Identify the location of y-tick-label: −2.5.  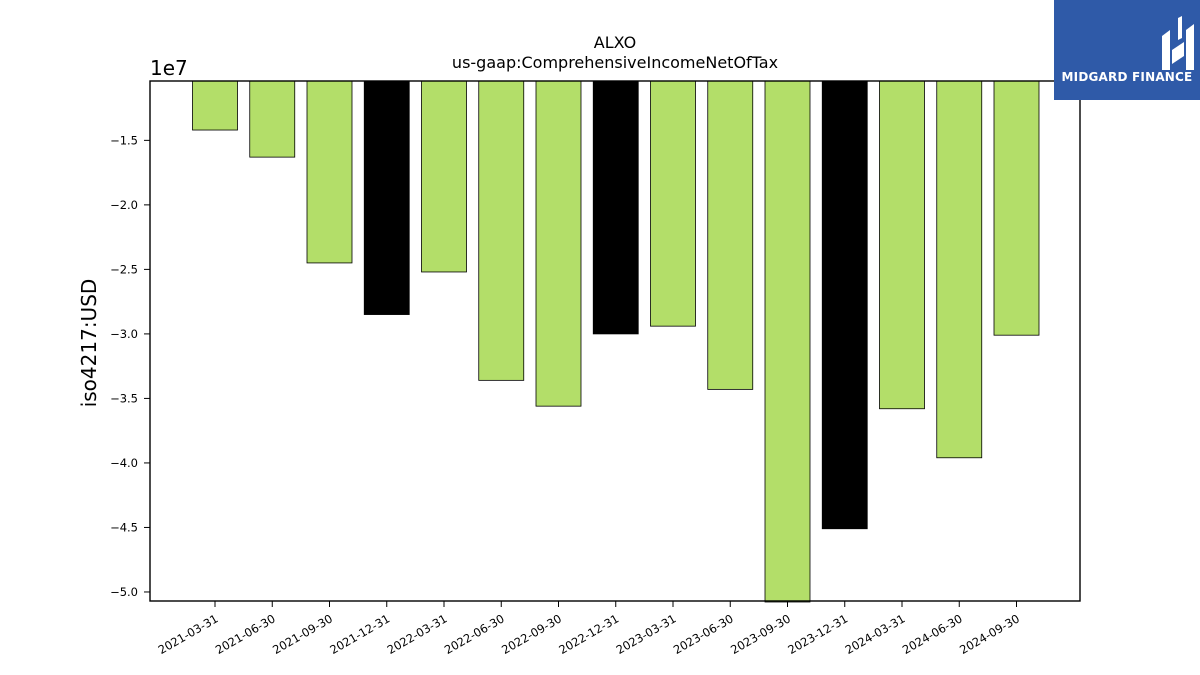
(124, 269).